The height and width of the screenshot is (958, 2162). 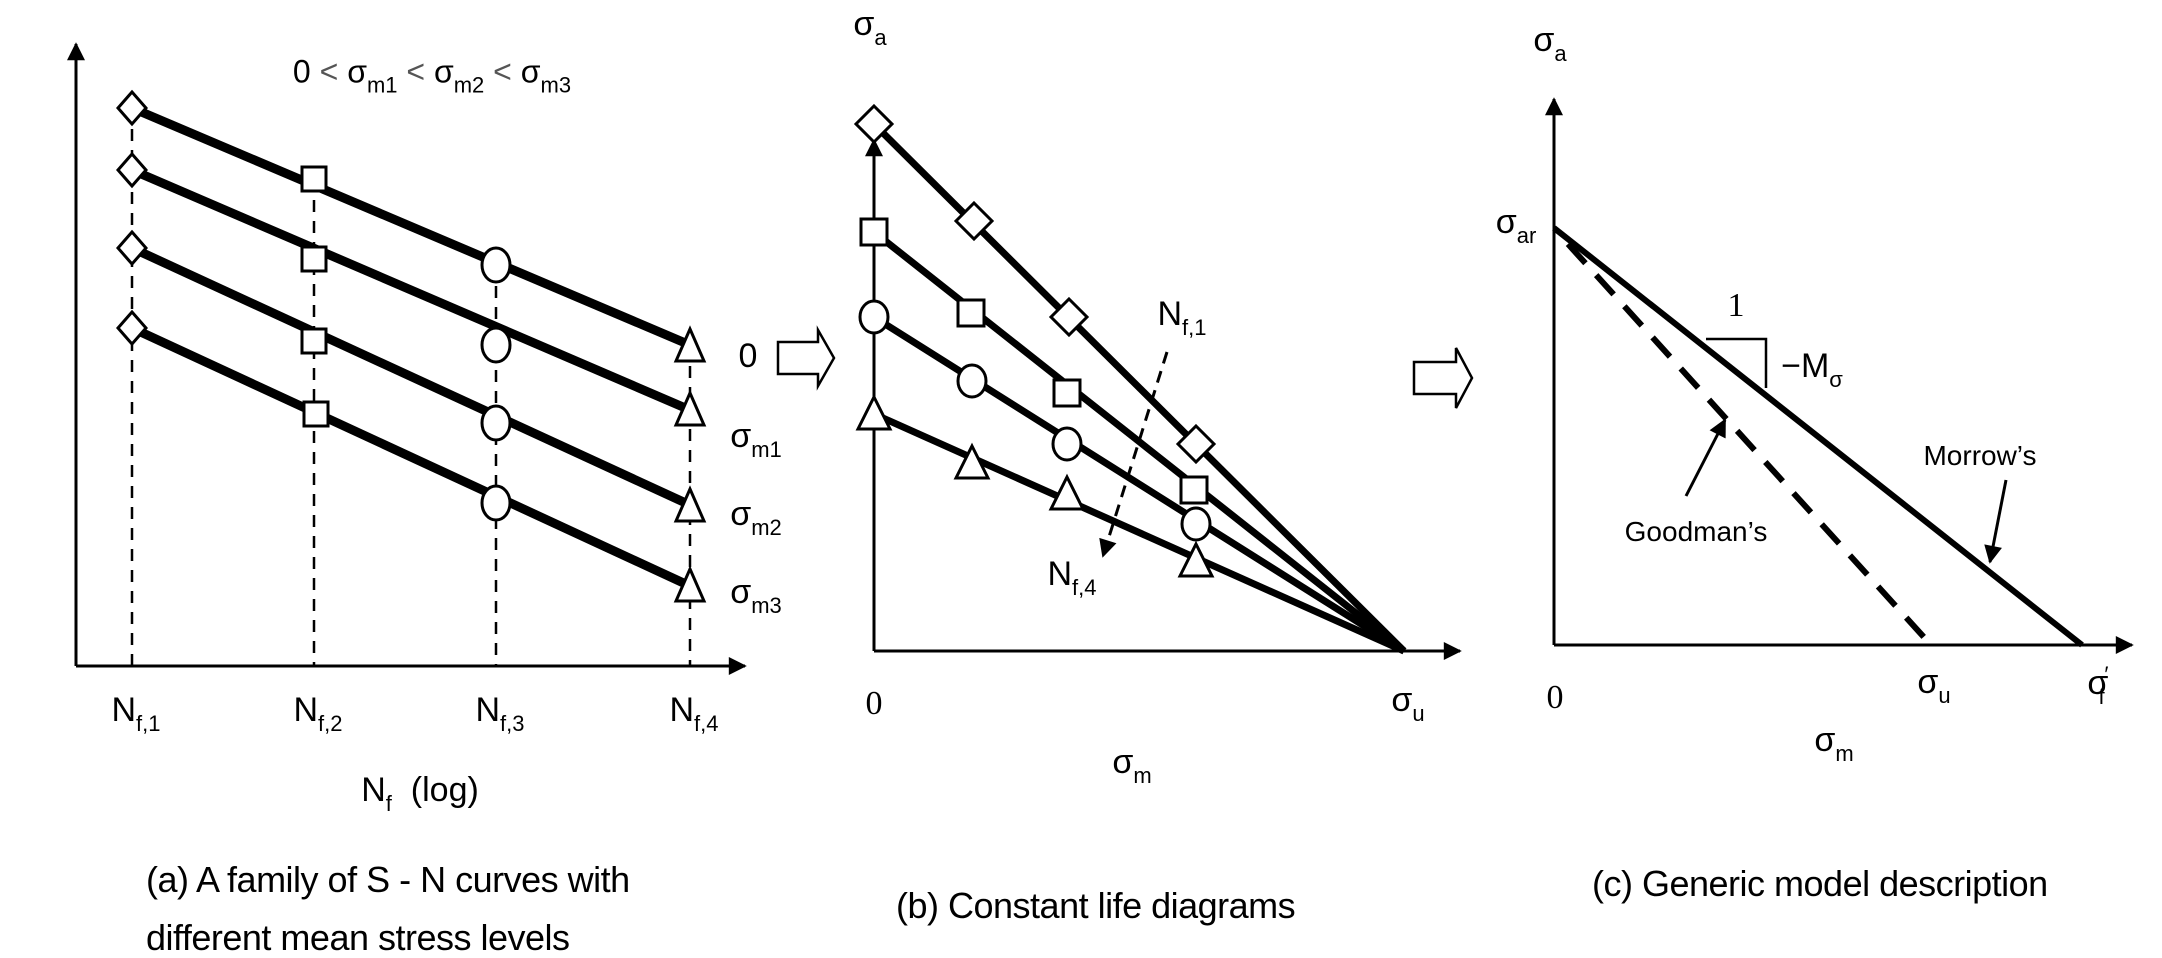 I want to click on morrow-line, so click(x=1818, y=436).